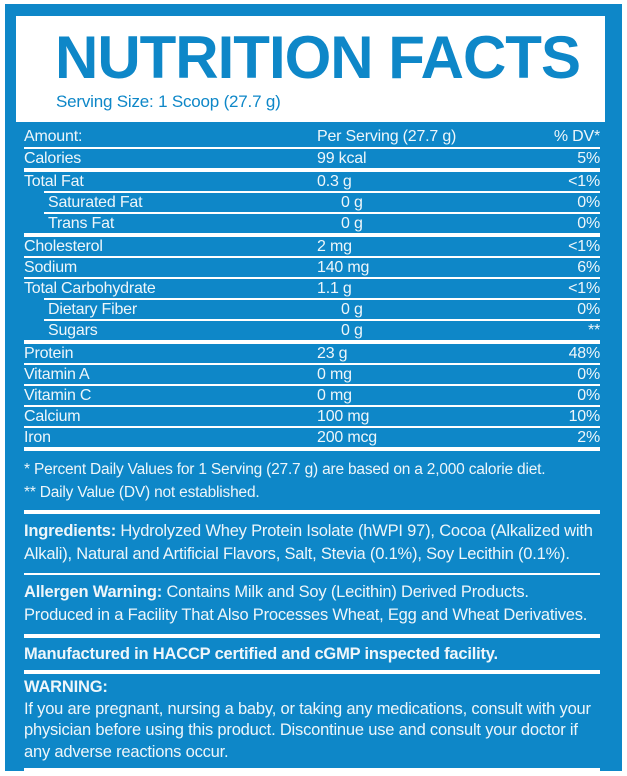 The height and width of the screenshot is (776, 627). Describe the element at coordinates (332, 353) in the screenshot. I see `nutrient-amount: 23 g` at that location.